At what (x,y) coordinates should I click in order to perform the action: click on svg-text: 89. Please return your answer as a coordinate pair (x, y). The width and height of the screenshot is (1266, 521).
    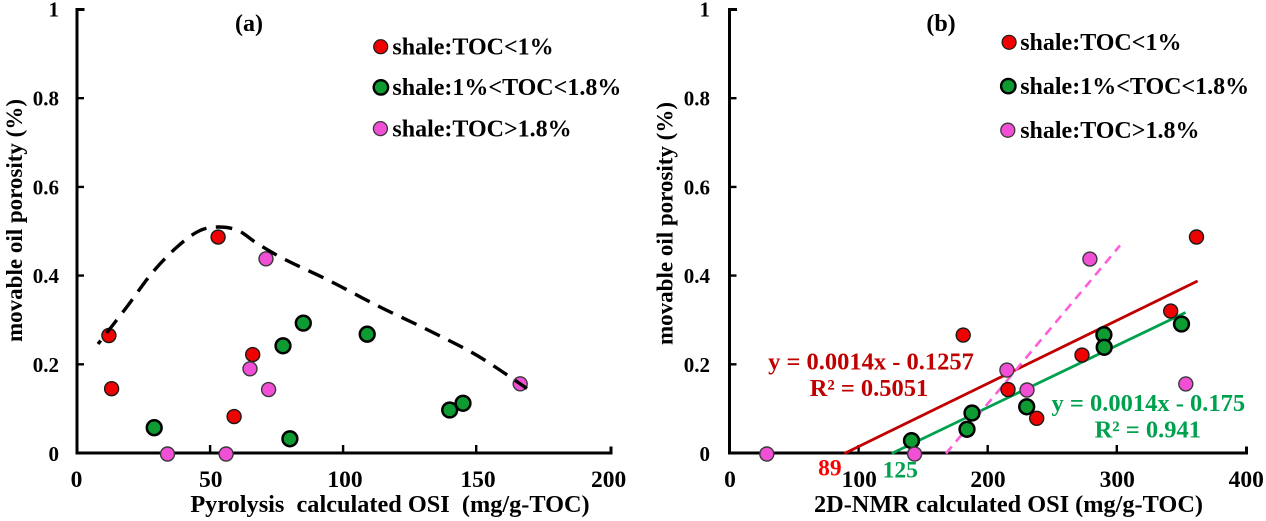
    Looking at the image, I should click on (830, 468).